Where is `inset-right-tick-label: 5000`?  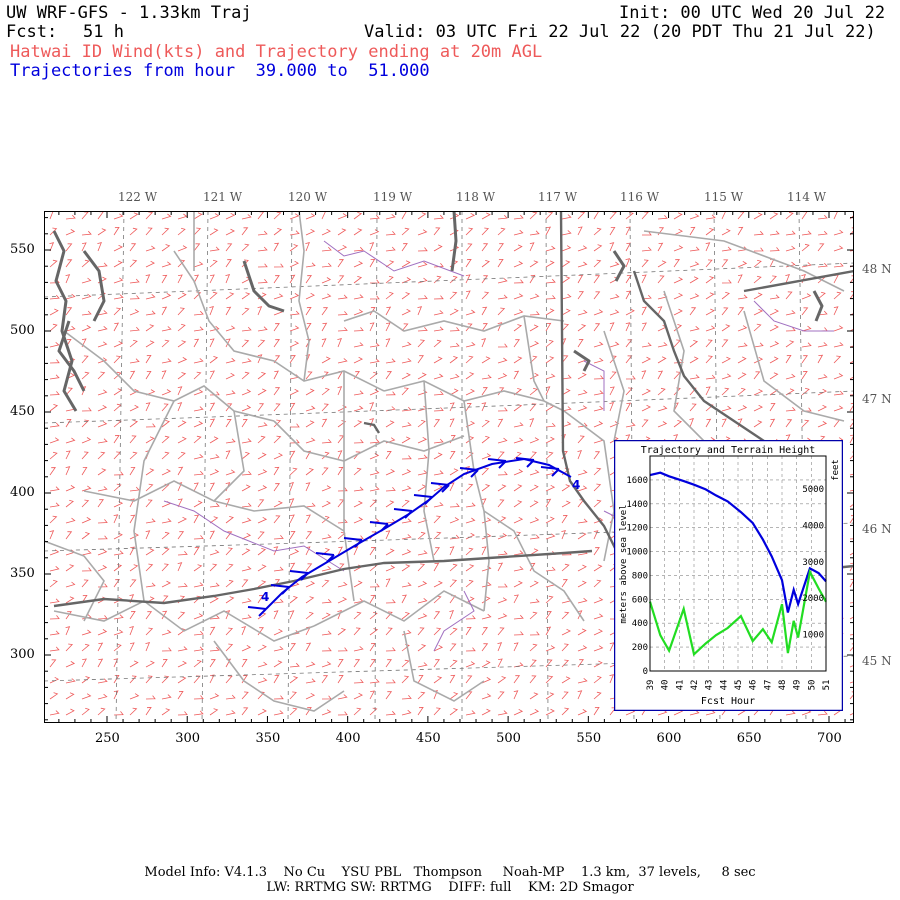 inset-right-tick-label: 5000 is located at coordinates (813, 490).